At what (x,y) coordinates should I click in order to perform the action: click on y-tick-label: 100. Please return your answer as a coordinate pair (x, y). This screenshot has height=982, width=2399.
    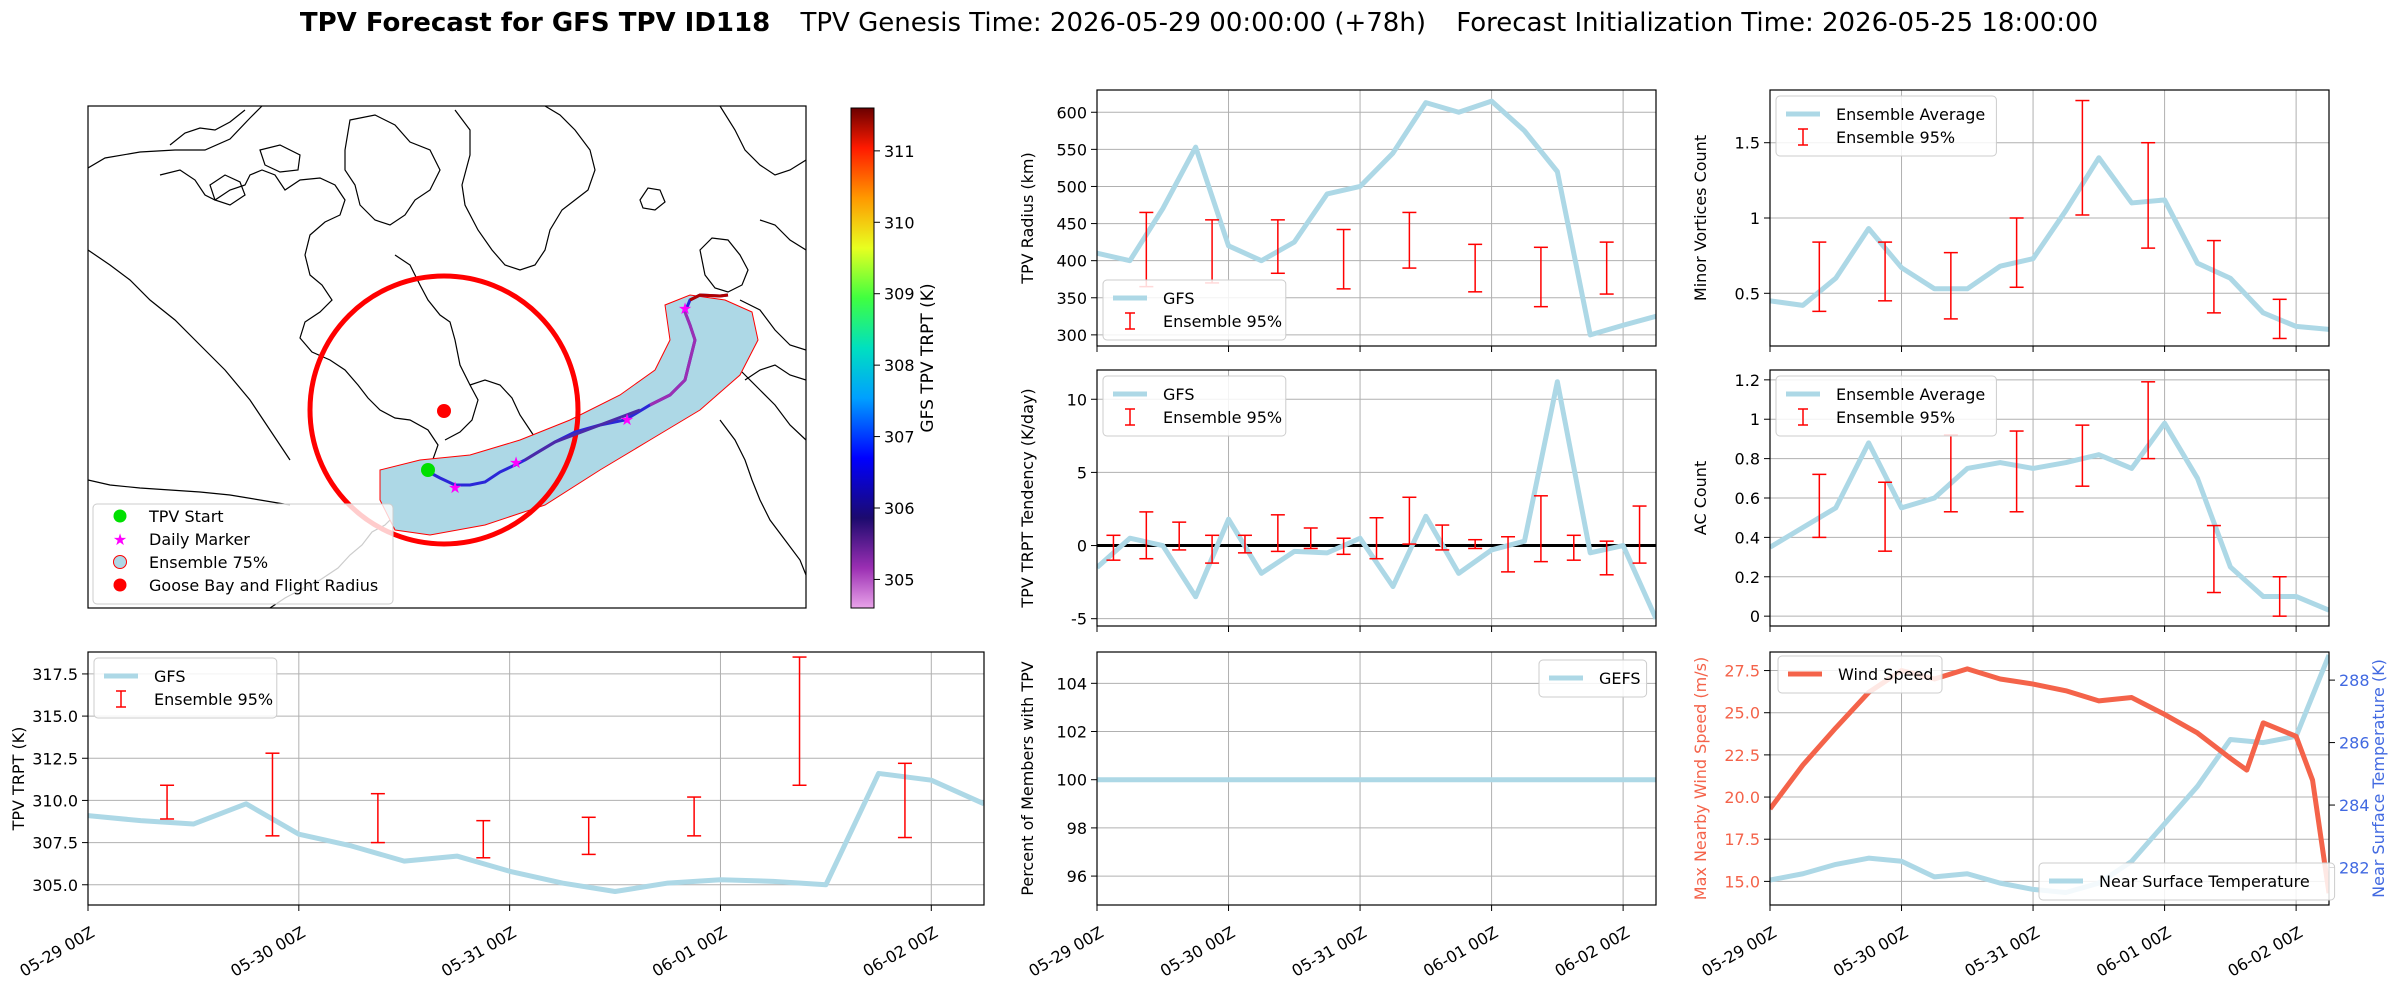
    Looking at the image, I should click on (1071, 780).